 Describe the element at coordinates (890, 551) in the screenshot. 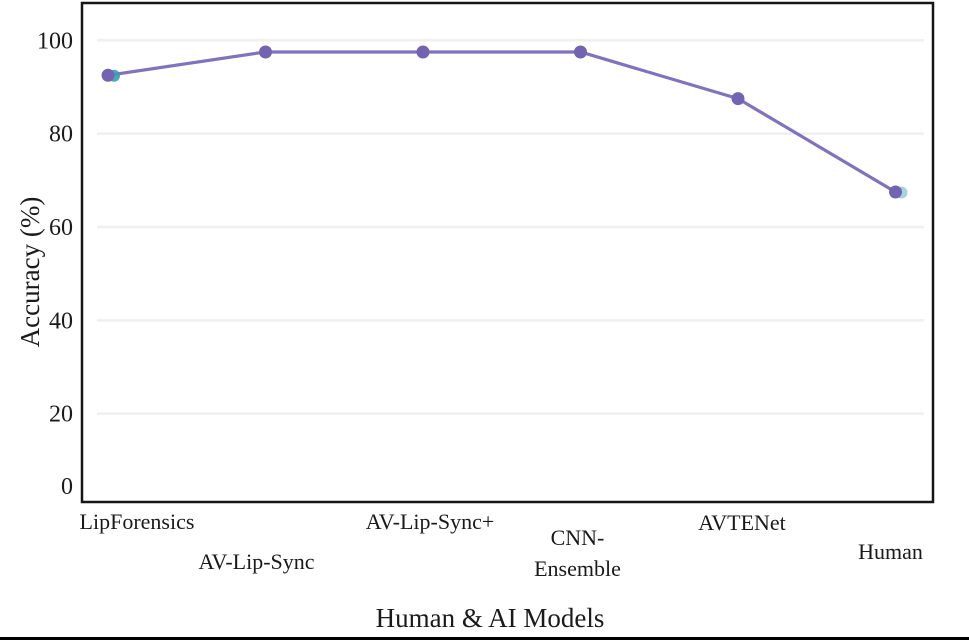

I see `x-category-label: Human` at that location.